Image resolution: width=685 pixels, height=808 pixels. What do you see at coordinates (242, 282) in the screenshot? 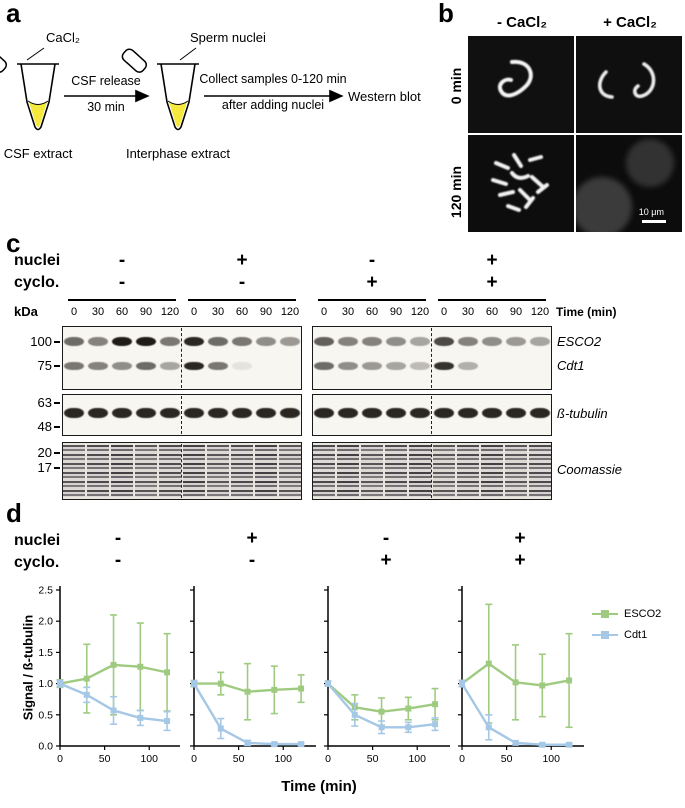
I see `cyclo-sign: -` at bounding box center [242, 282].